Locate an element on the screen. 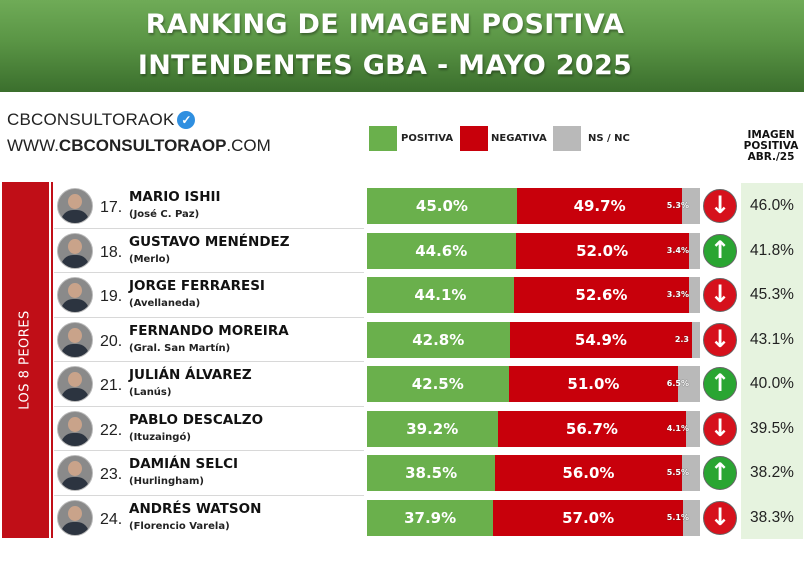 The image size is (804, 568). table-row: 21. JULIÁN ÁLVAREZ (Lanús) is located at coordinates (429, 384).